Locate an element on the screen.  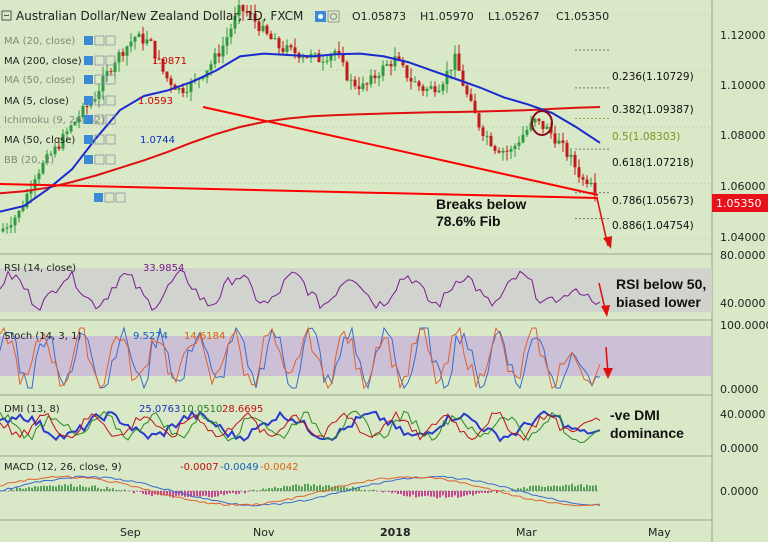
rsi-line is located at coordinates (300, 290).